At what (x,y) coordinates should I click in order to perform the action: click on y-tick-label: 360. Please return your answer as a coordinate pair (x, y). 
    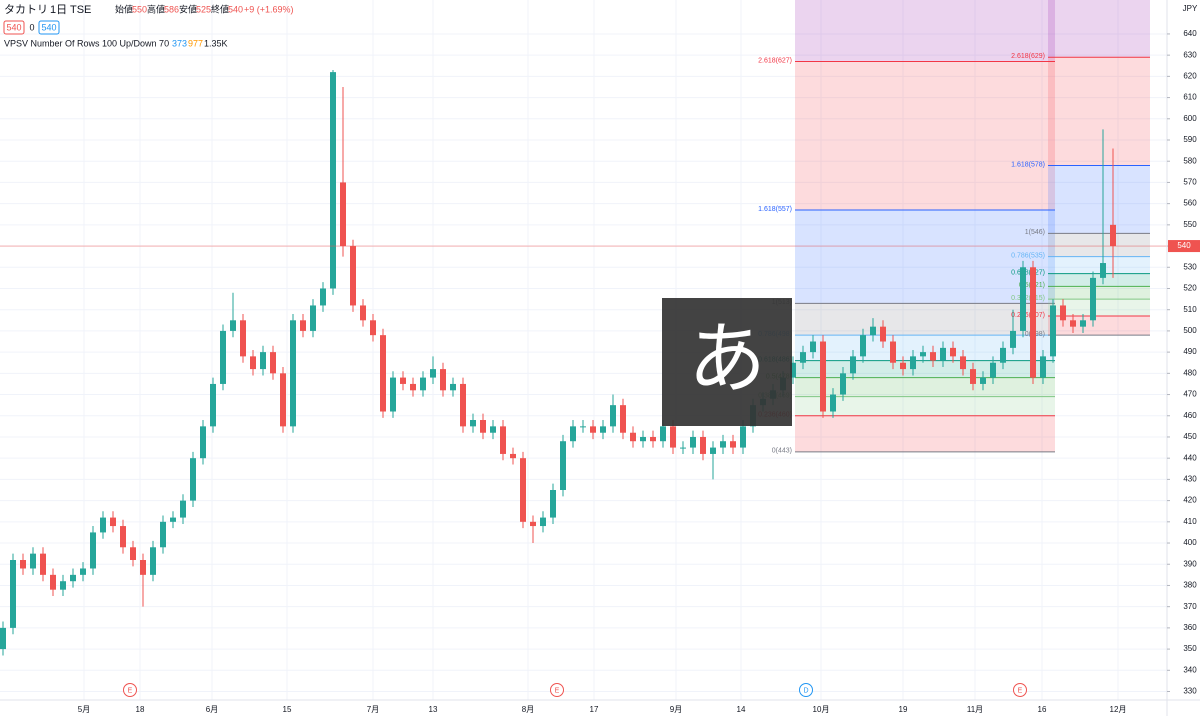
    Looking at the image, I should click on (1190, 627).